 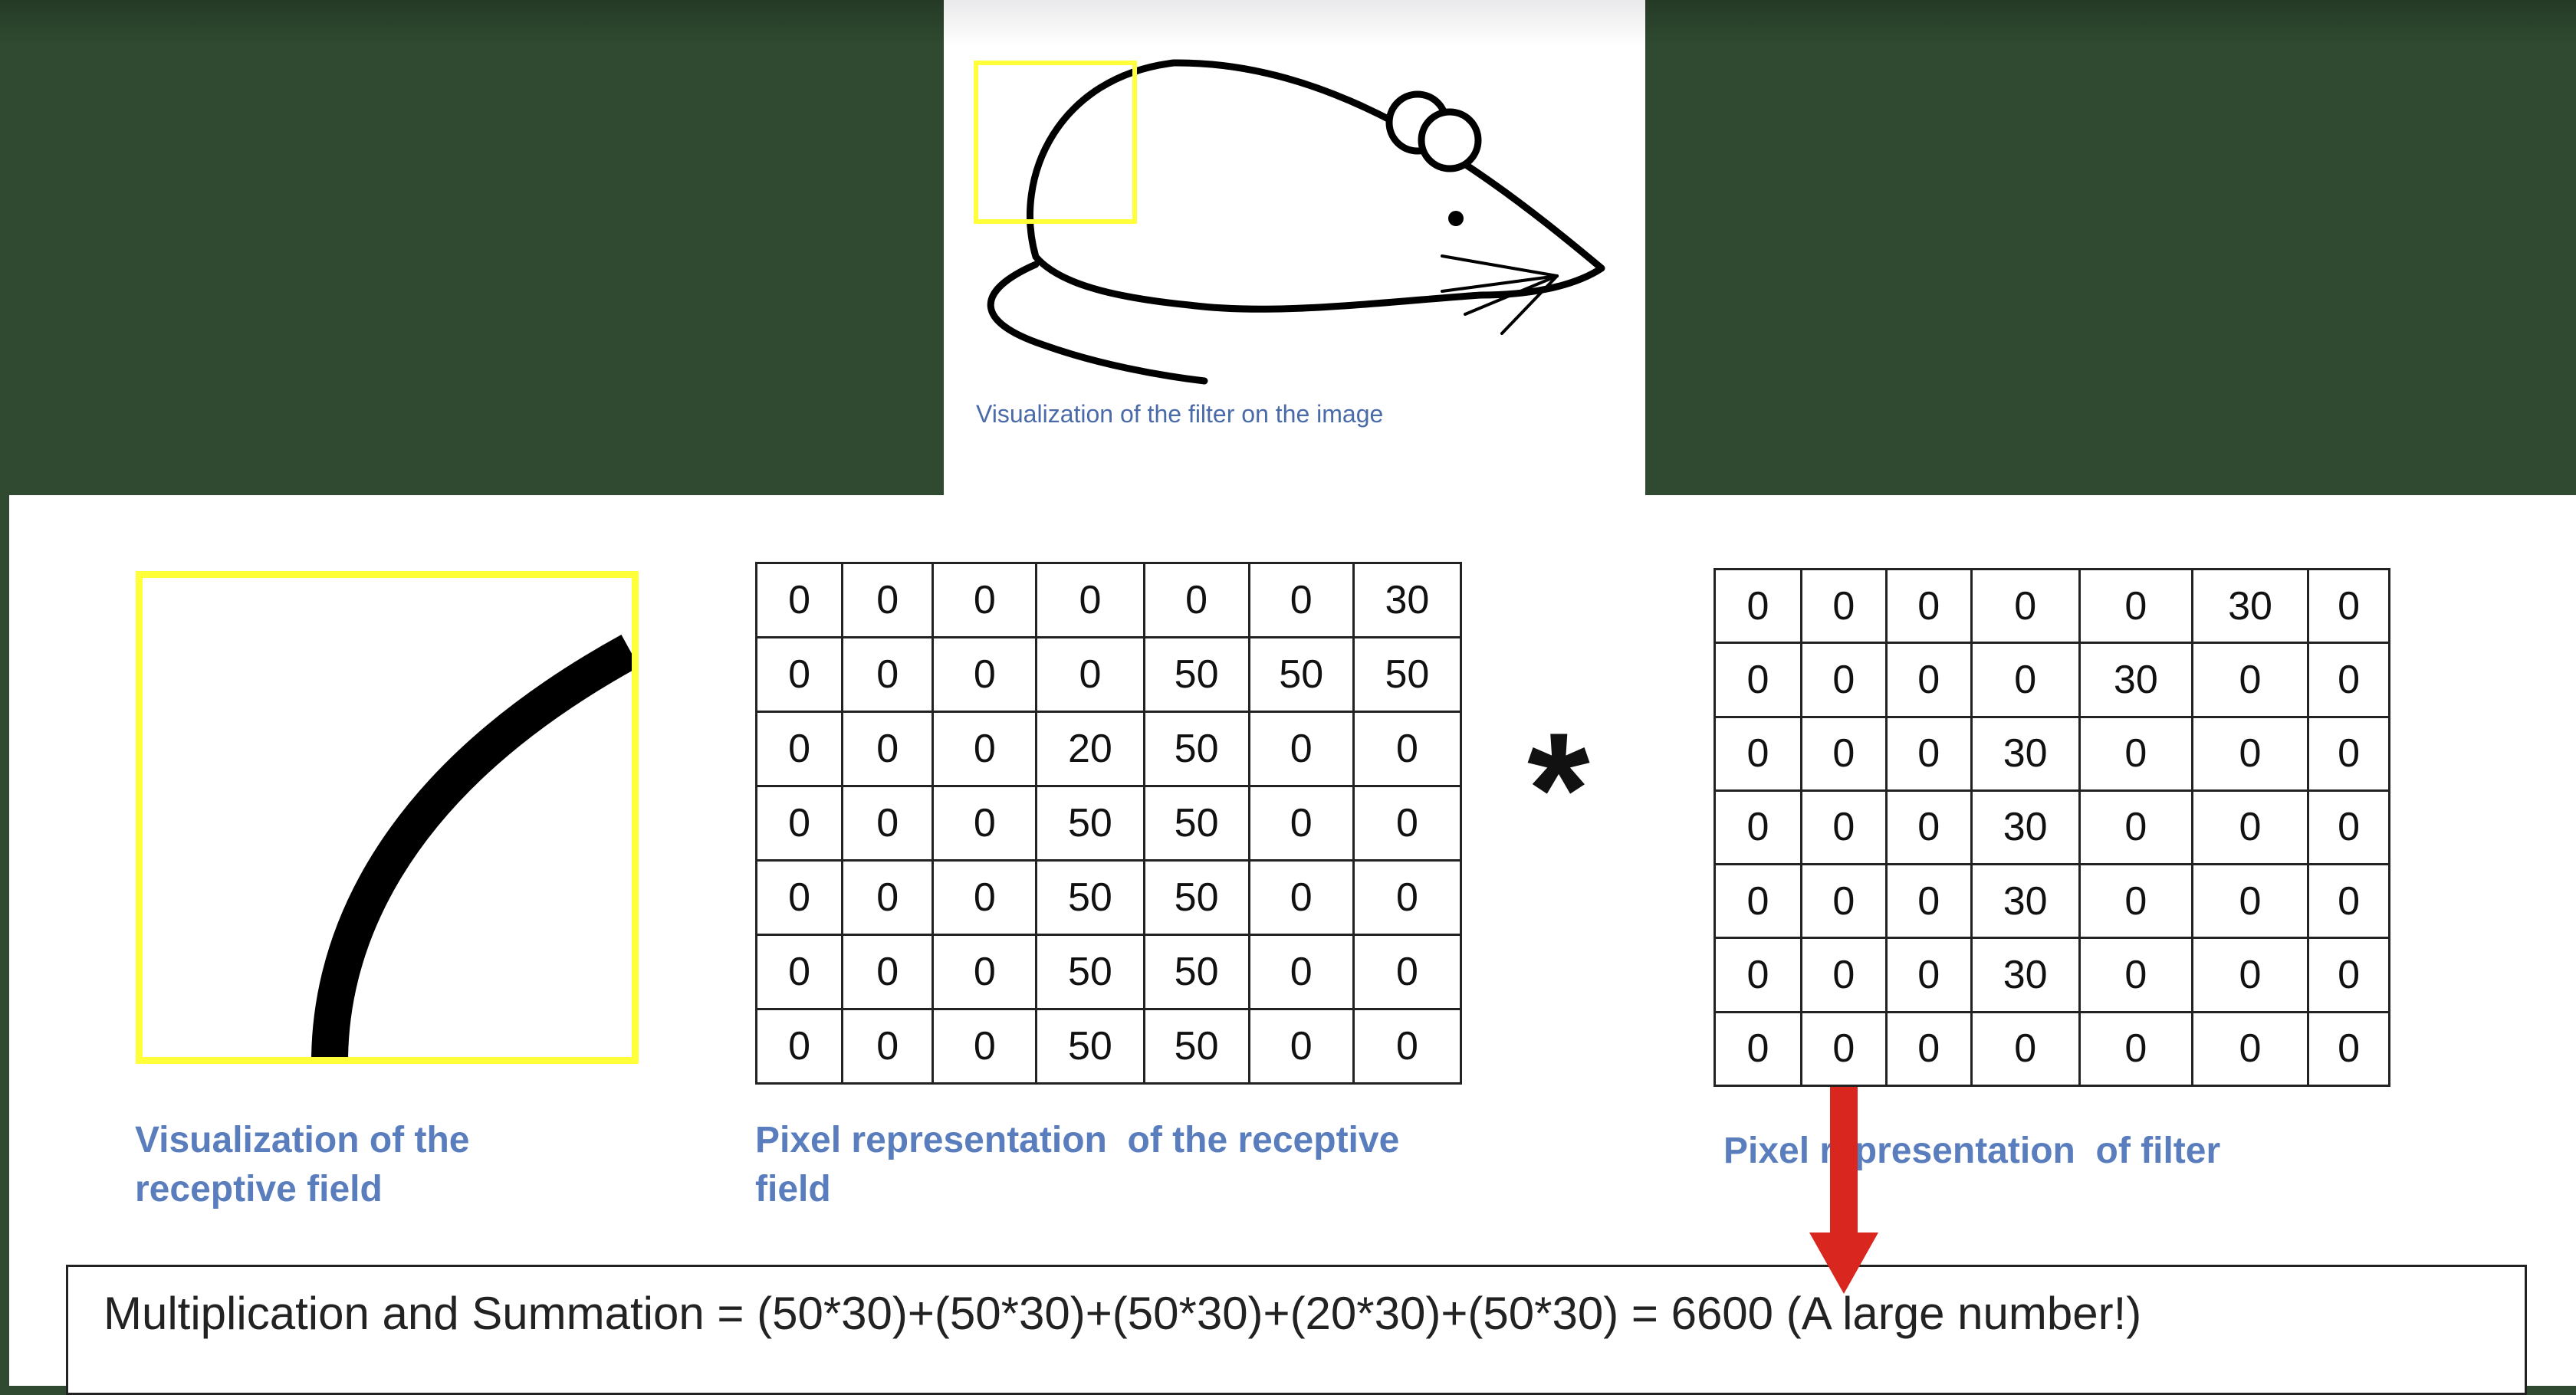 I want to click on grid-row: 0 0 0 0 0 30 0, so click(x=2052, y=606).